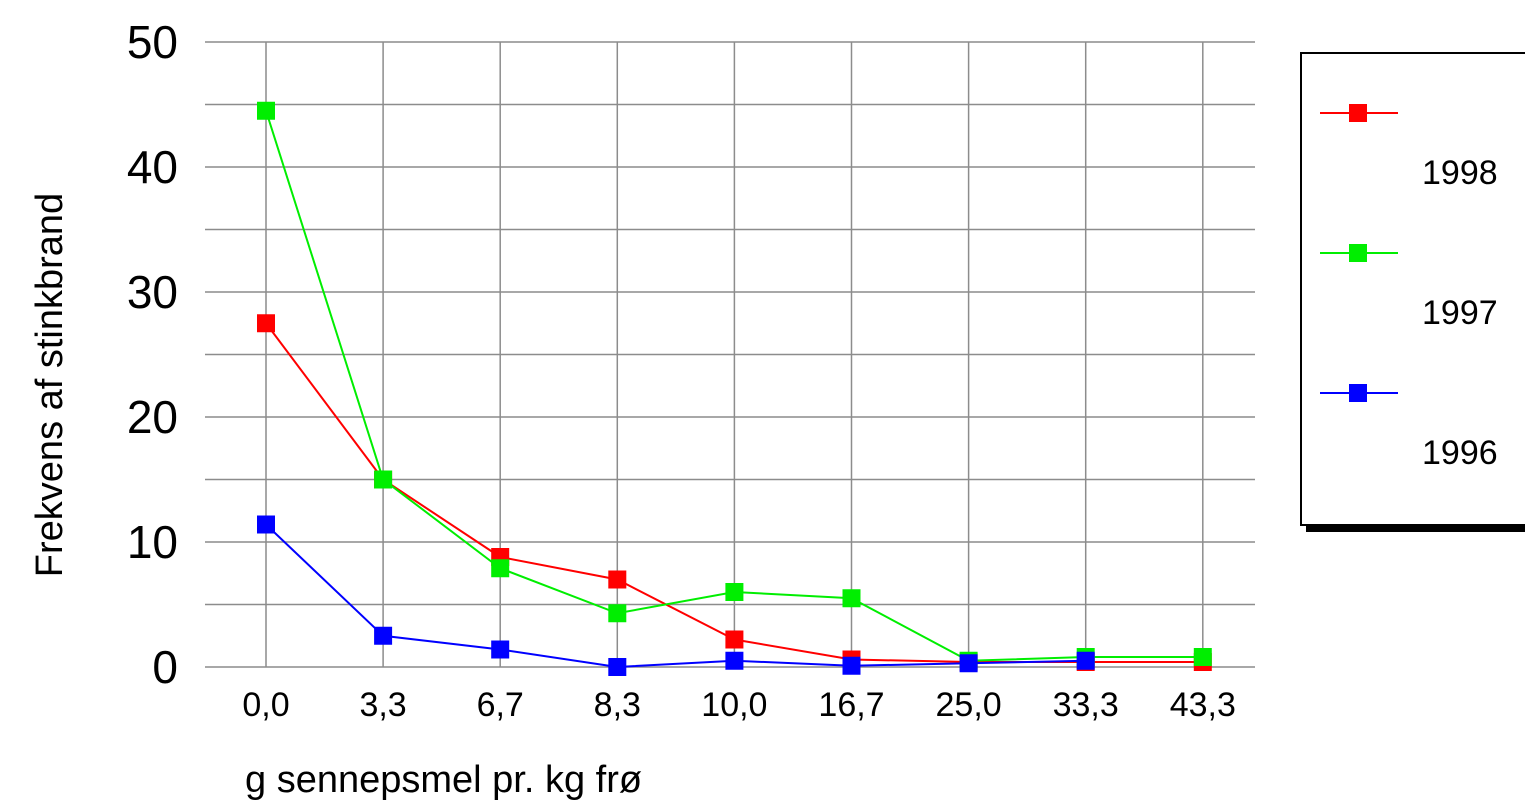 The image size is (1525, 811). What do you see at coordinates (500, 705) in the screenshot?
I see `x-tick-label: 6,7` at bounding box center [500, 705].